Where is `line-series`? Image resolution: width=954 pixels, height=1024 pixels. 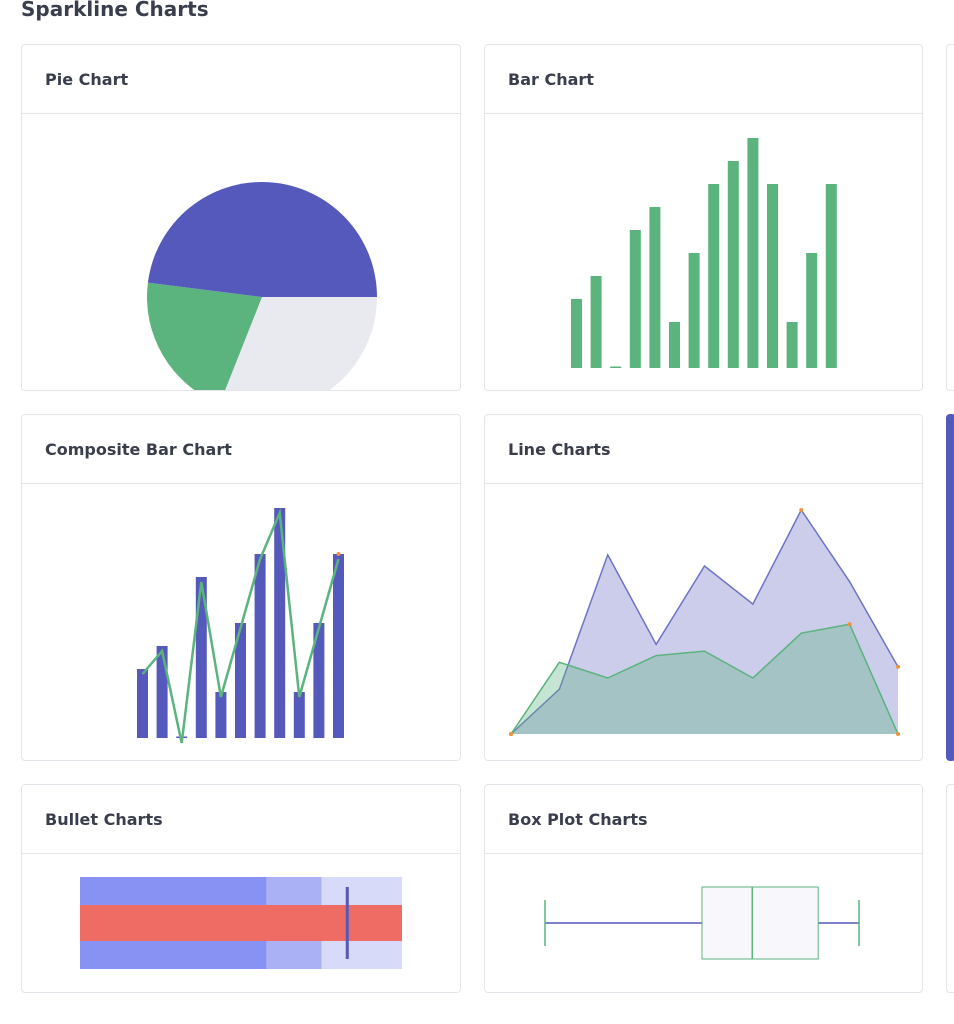
line-series is located at coordinates (240, 626).